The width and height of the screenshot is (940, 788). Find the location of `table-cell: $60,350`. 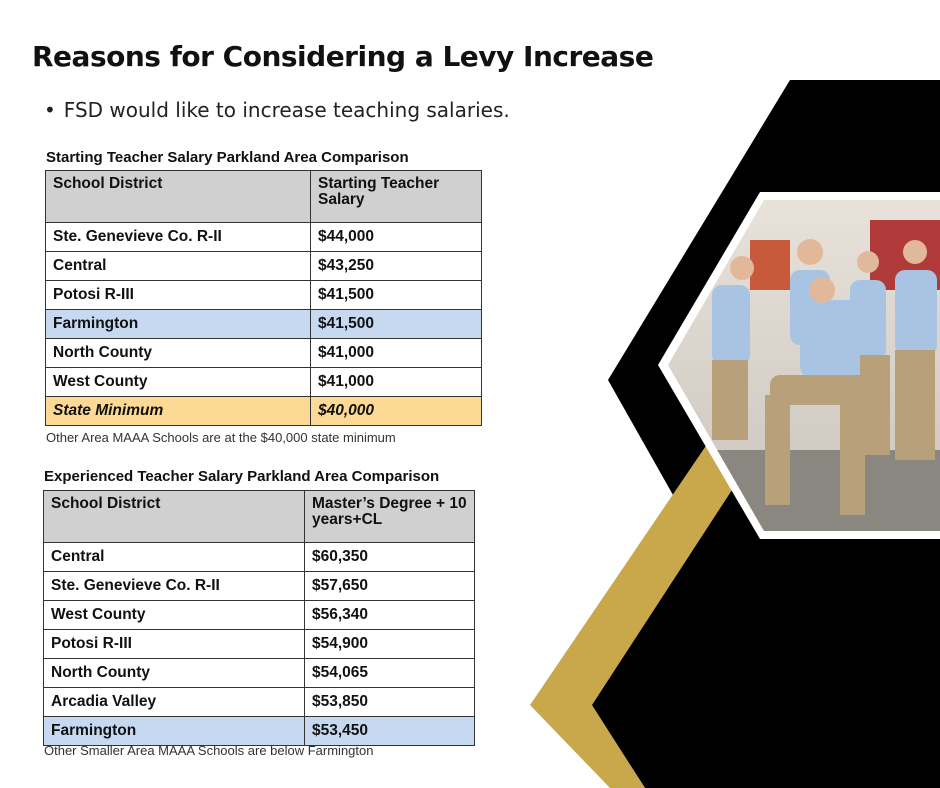

table-cell: $60,350 is located at coordinates (389, 557).